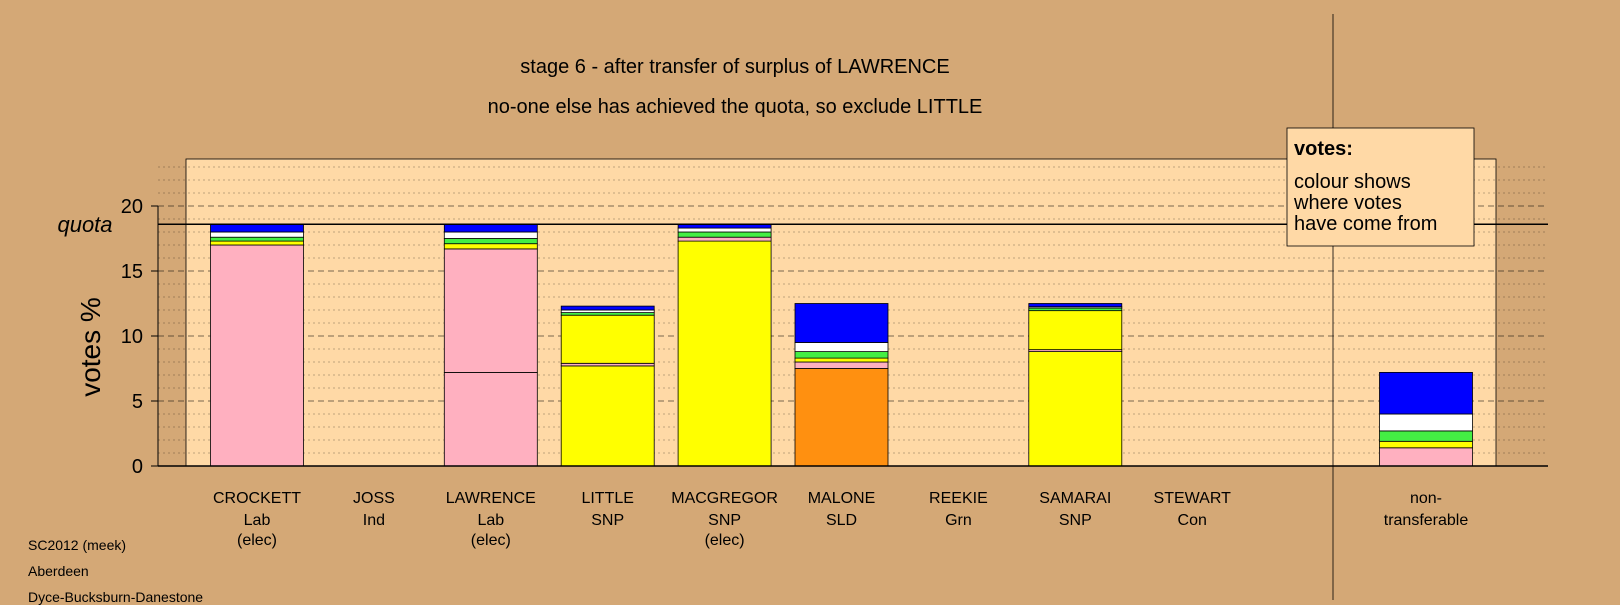  Describe the element at coordinates (491, 498) in the screenshot. I see `candidate-name: LAWRENCE` at that location.